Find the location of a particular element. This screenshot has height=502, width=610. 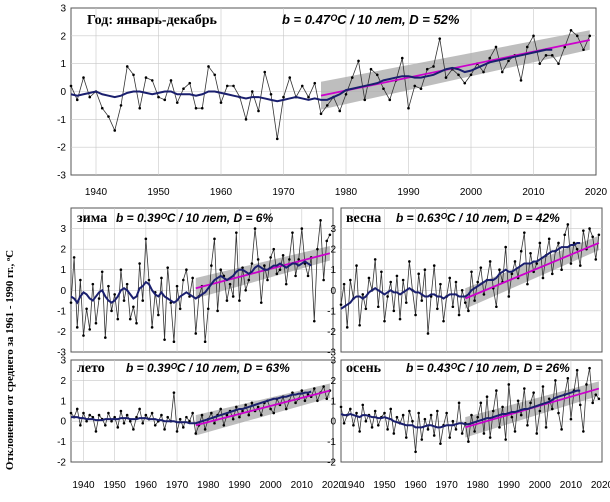

trend-band is located at coordinates (532, 272).